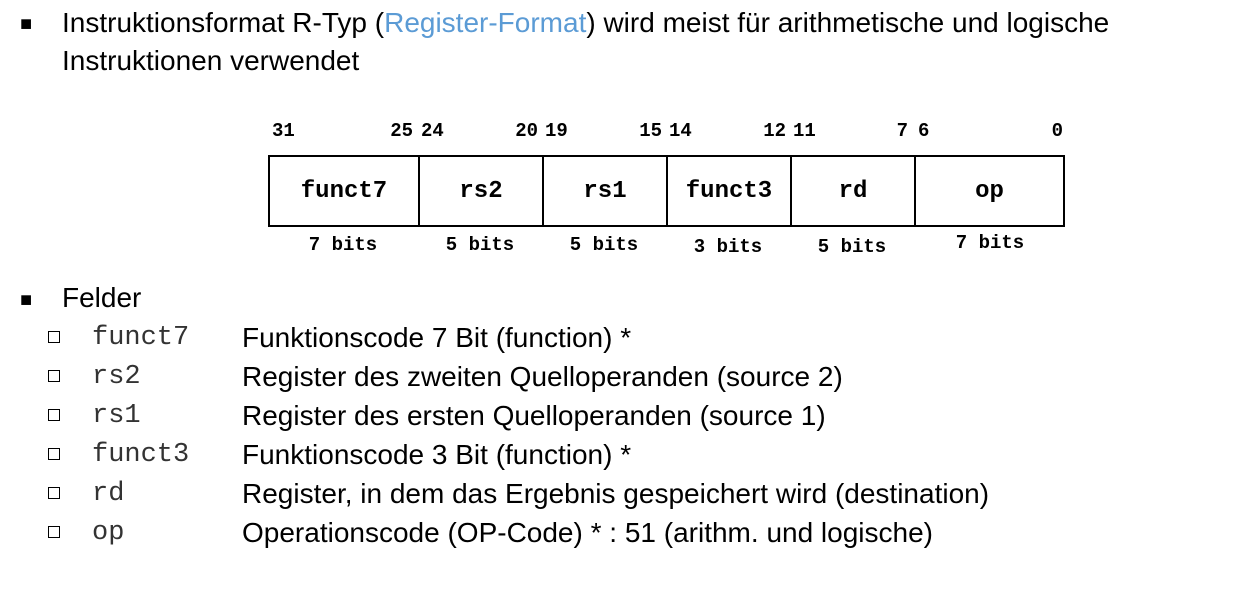  Describe the element at coordinates (556, 131) in the screenshot. I see `bit-number: 19` at that location.